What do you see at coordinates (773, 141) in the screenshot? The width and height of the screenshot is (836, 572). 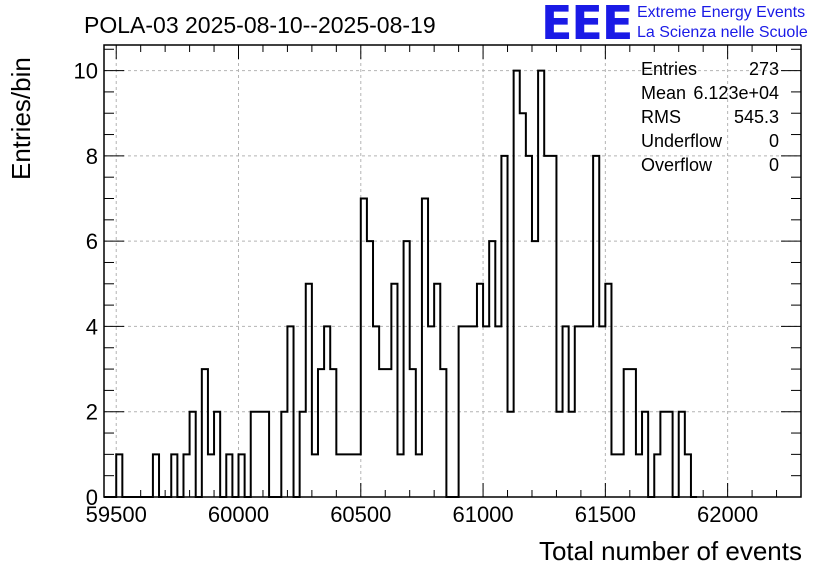 I see `stat-underflow-value: 0` at bounding box center [773, 141].